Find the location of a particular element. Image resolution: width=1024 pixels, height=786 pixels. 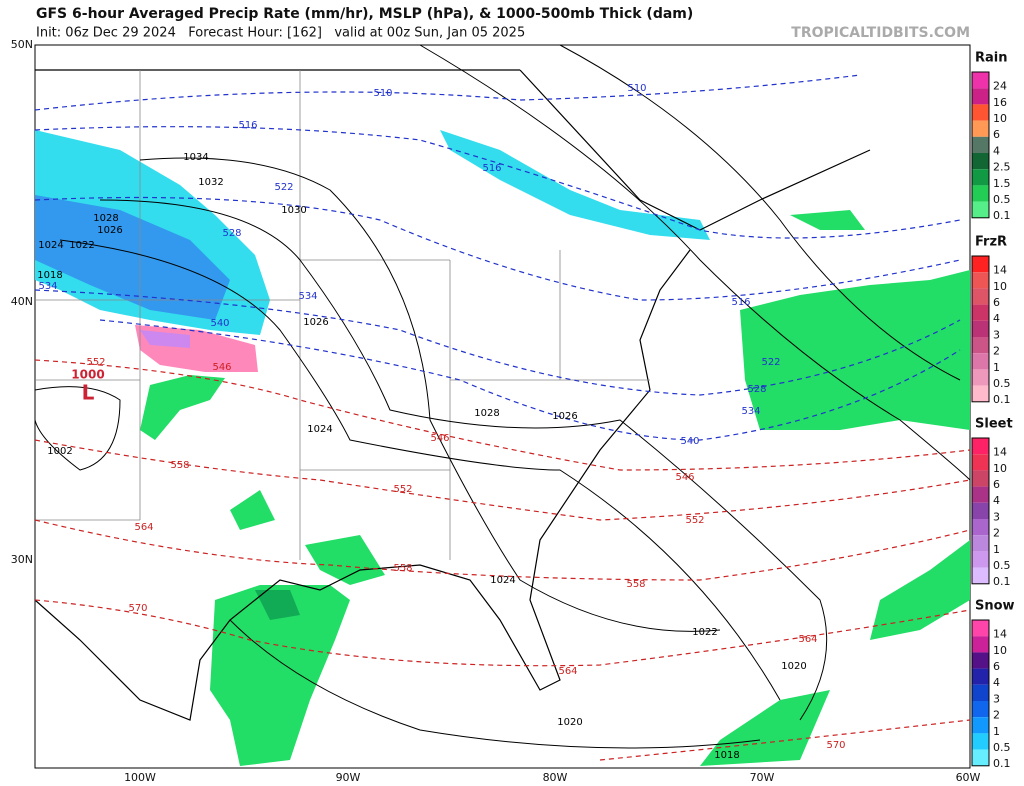

legend-level: 6 is located at coordinates (996, 484).